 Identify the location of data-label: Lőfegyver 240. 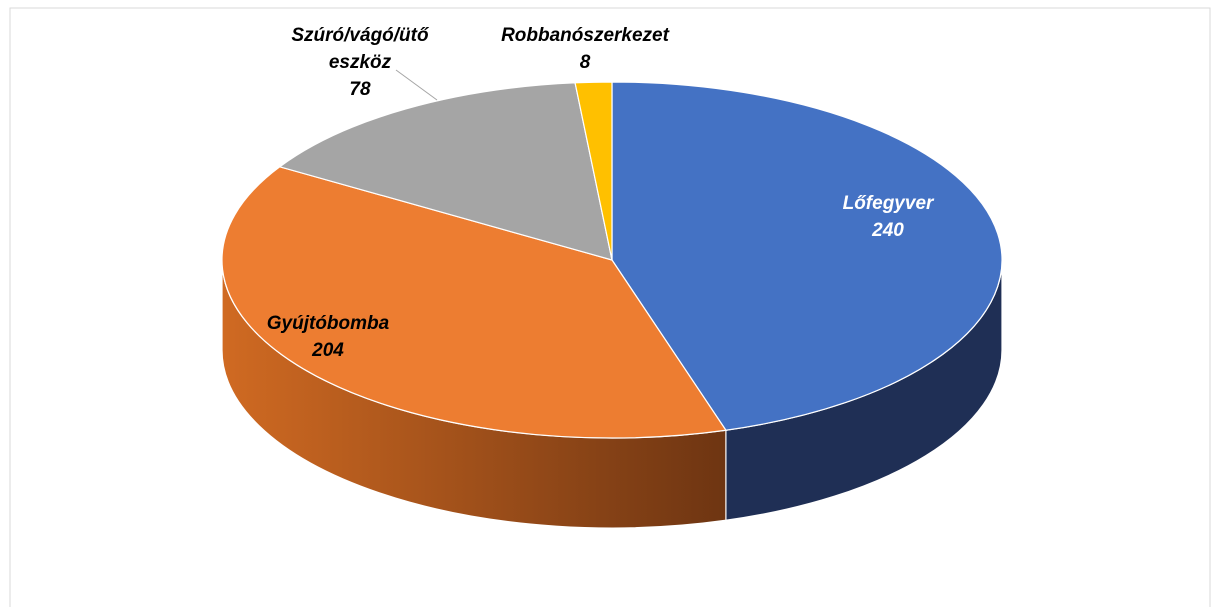
(888, 217).